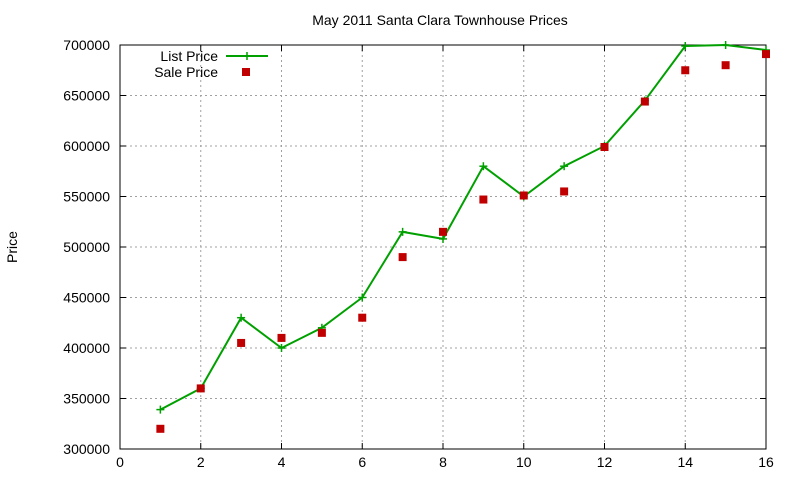 The height and width of the screenshot is (485, 800). Describe the element at coordinates (766, 462) in the screenshot. I see `x-tick-label: 16` at that location.